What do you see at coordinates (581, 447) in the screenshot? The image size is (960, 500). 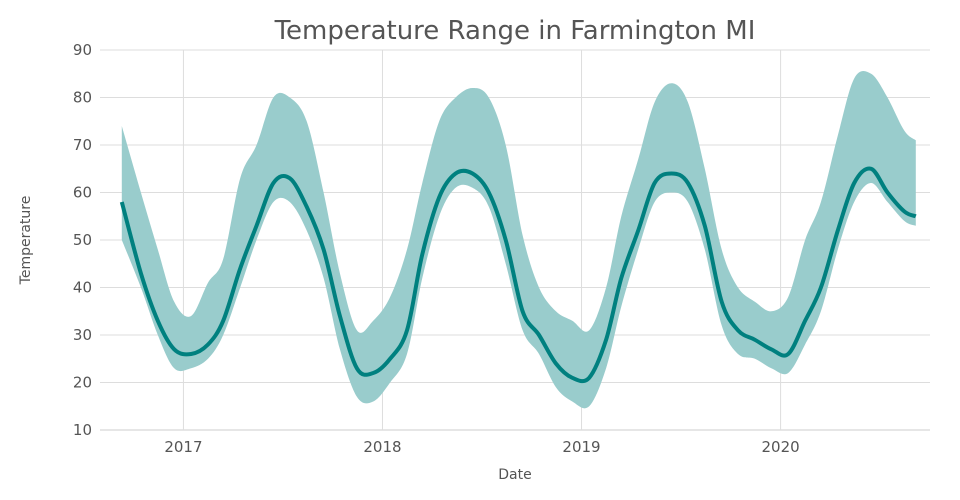 I see `x-tick-label: 2019` at bounding box center [581, 447].